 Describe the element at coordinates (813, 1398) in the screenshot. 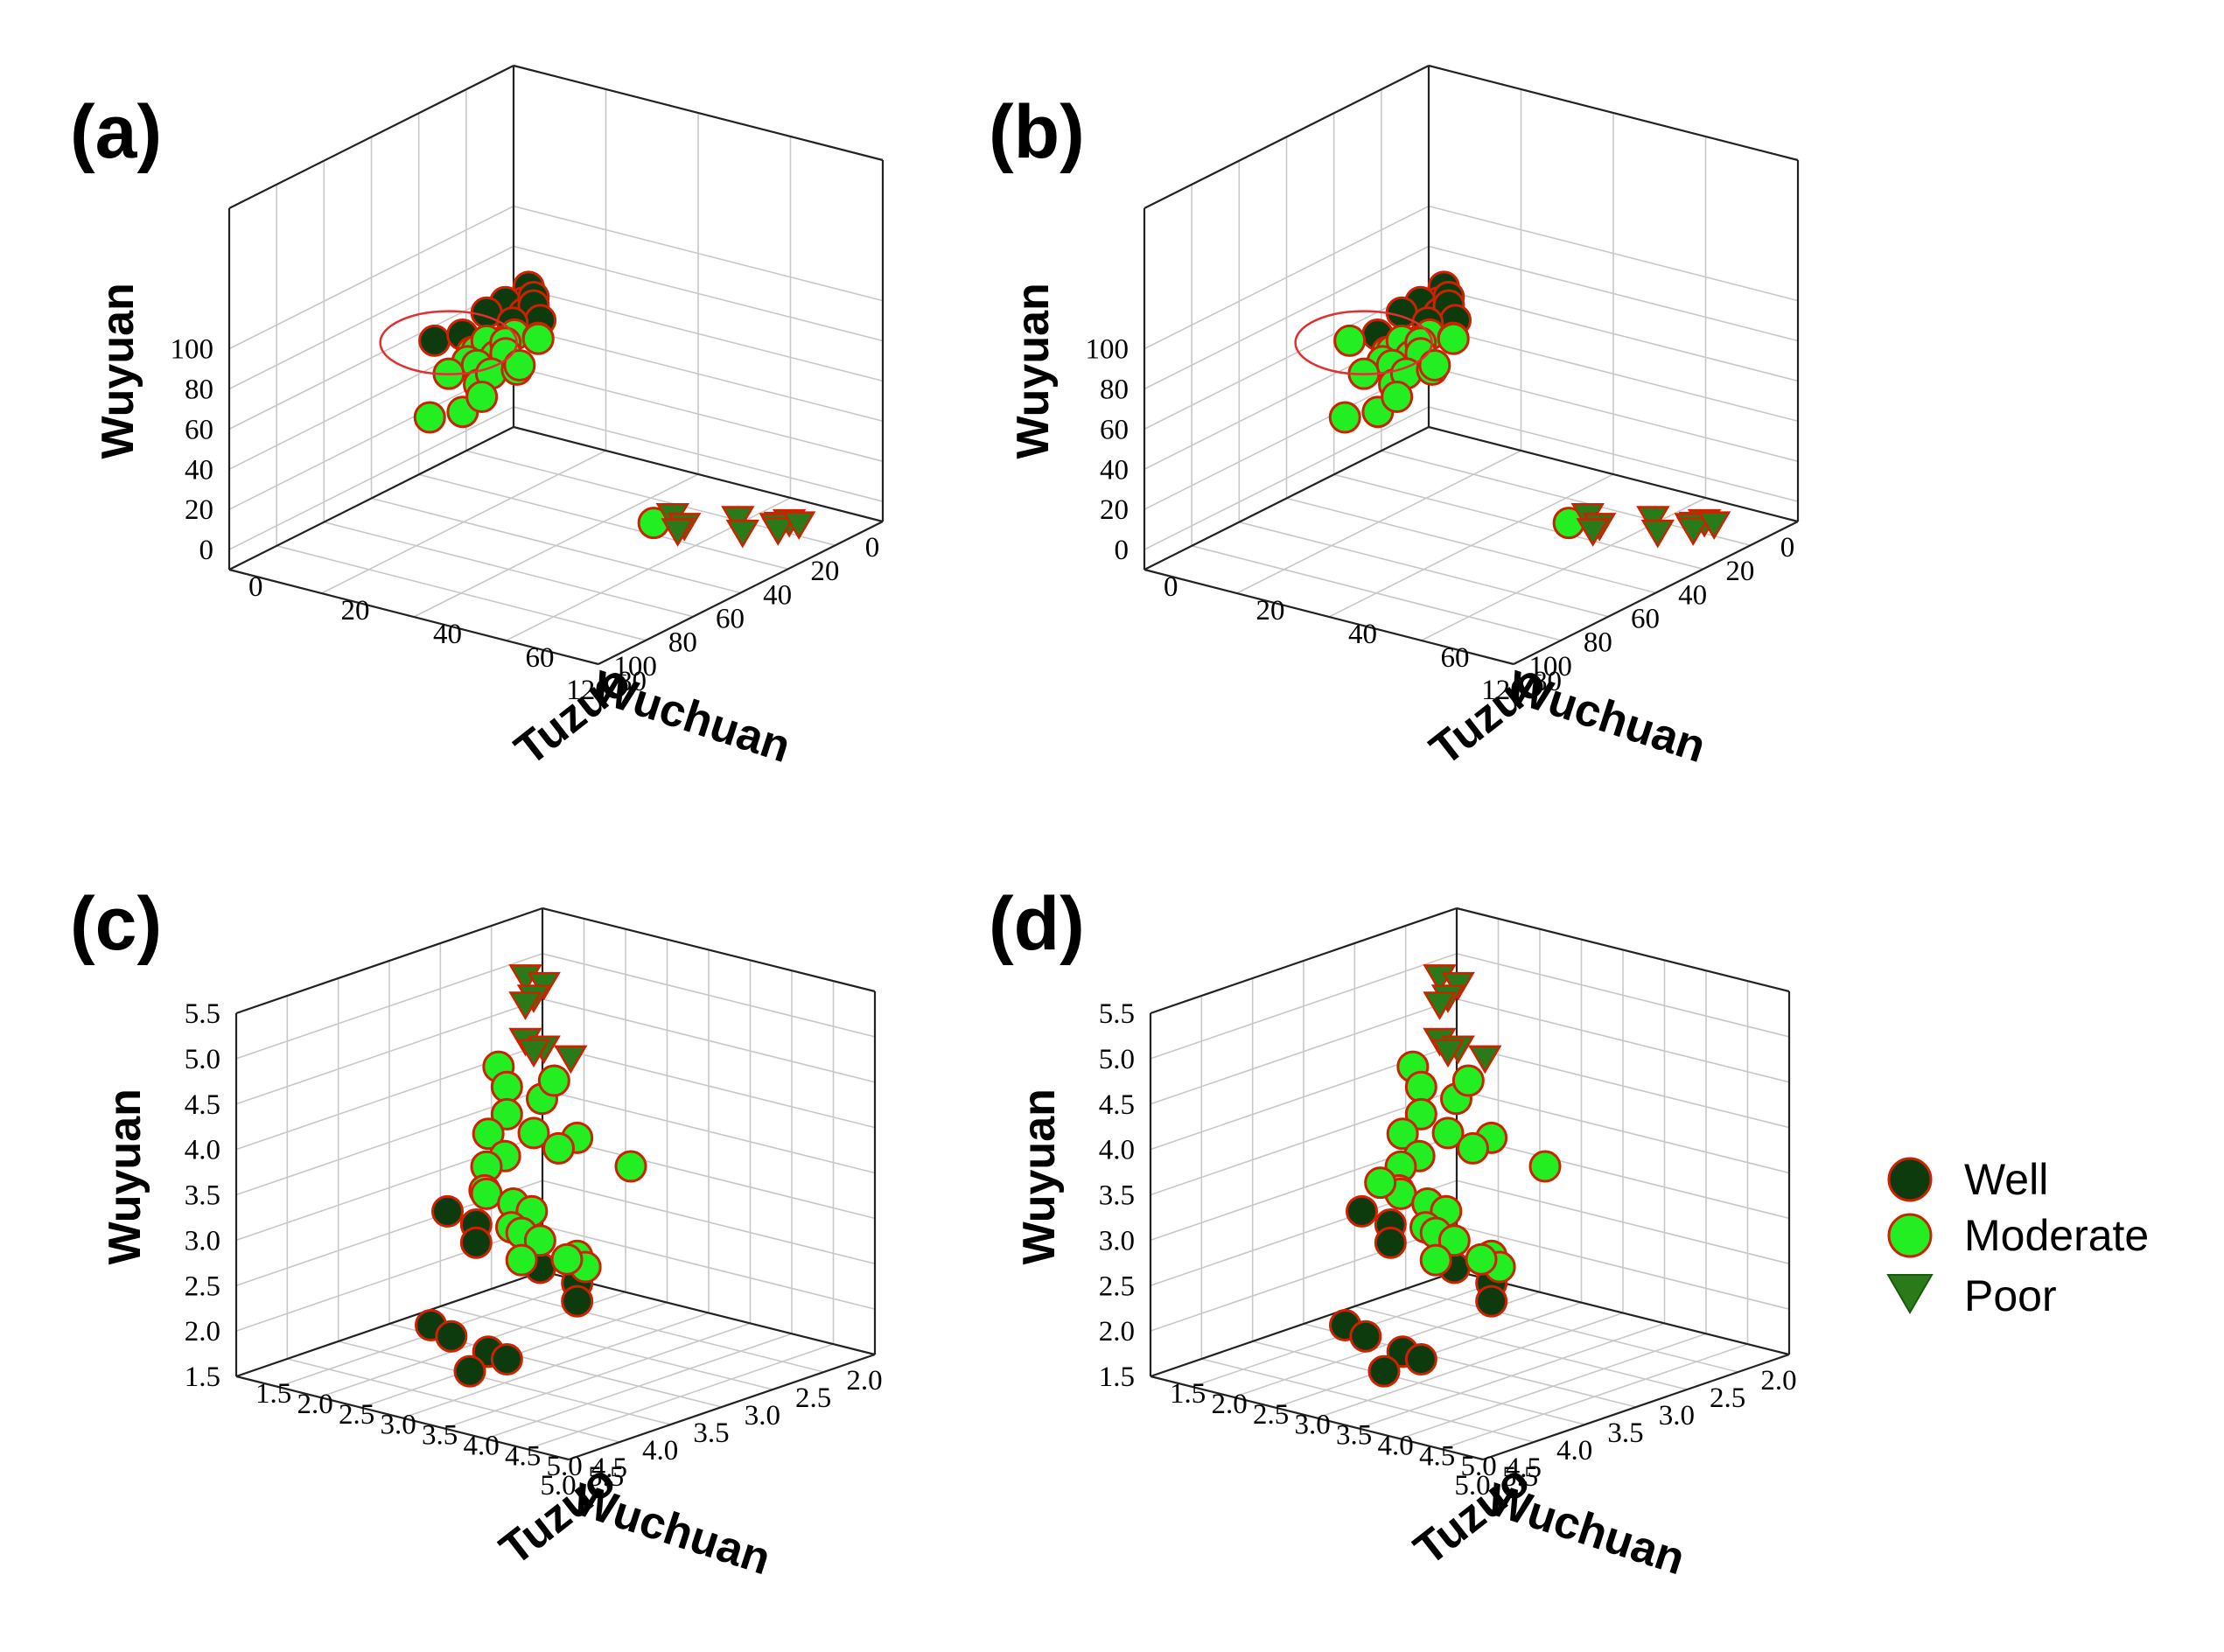

I see `tick-label-wuchuan: 2.5` at that location.